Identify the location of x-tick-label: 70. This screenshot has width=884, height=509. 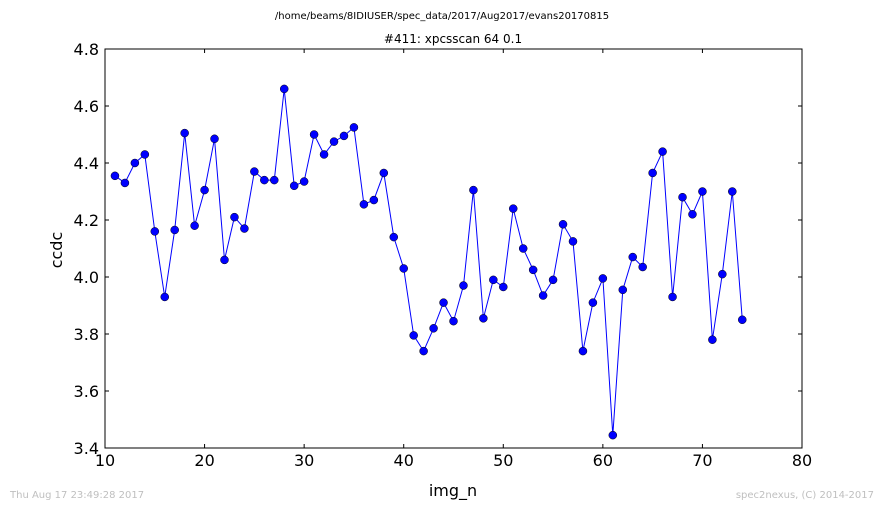
(702, 460).